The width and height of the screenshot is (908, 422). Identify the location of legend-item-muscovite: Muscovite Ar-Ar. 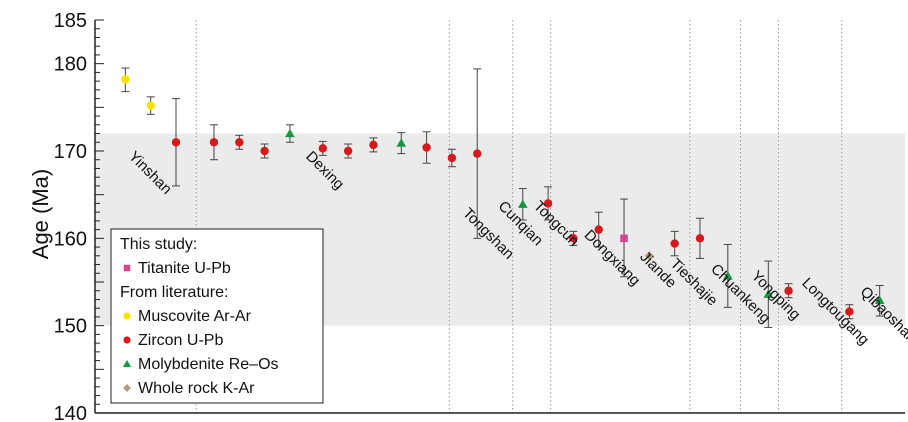
(187, 316).